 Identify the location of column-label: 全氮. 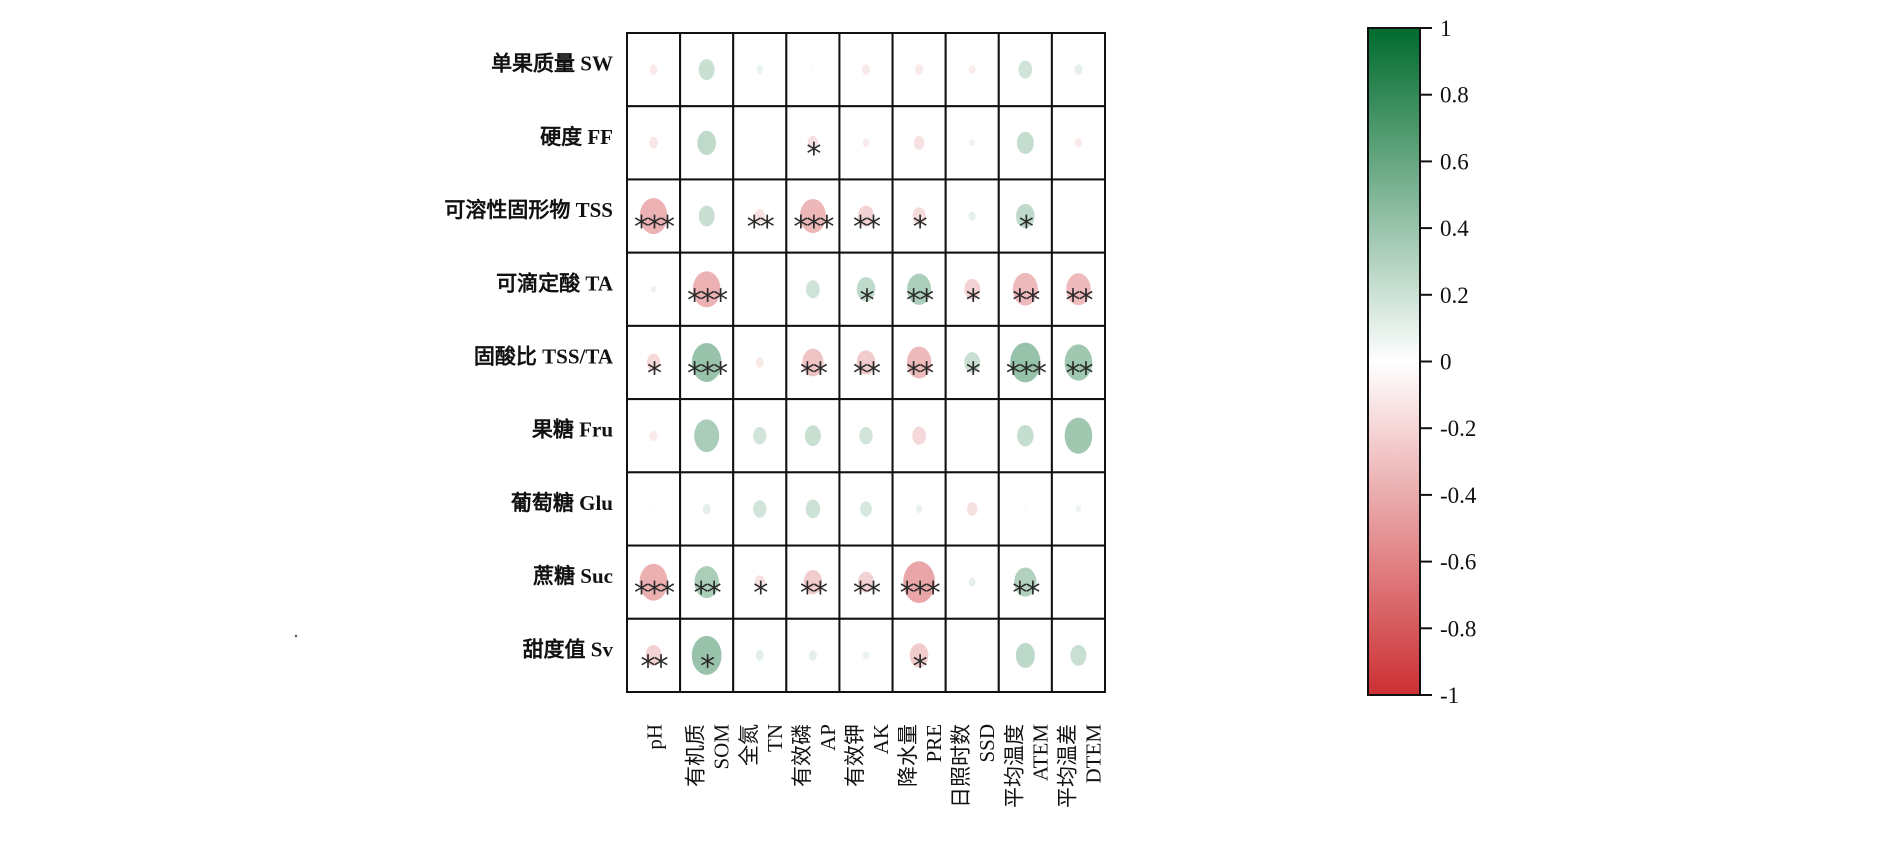
(749, 745).